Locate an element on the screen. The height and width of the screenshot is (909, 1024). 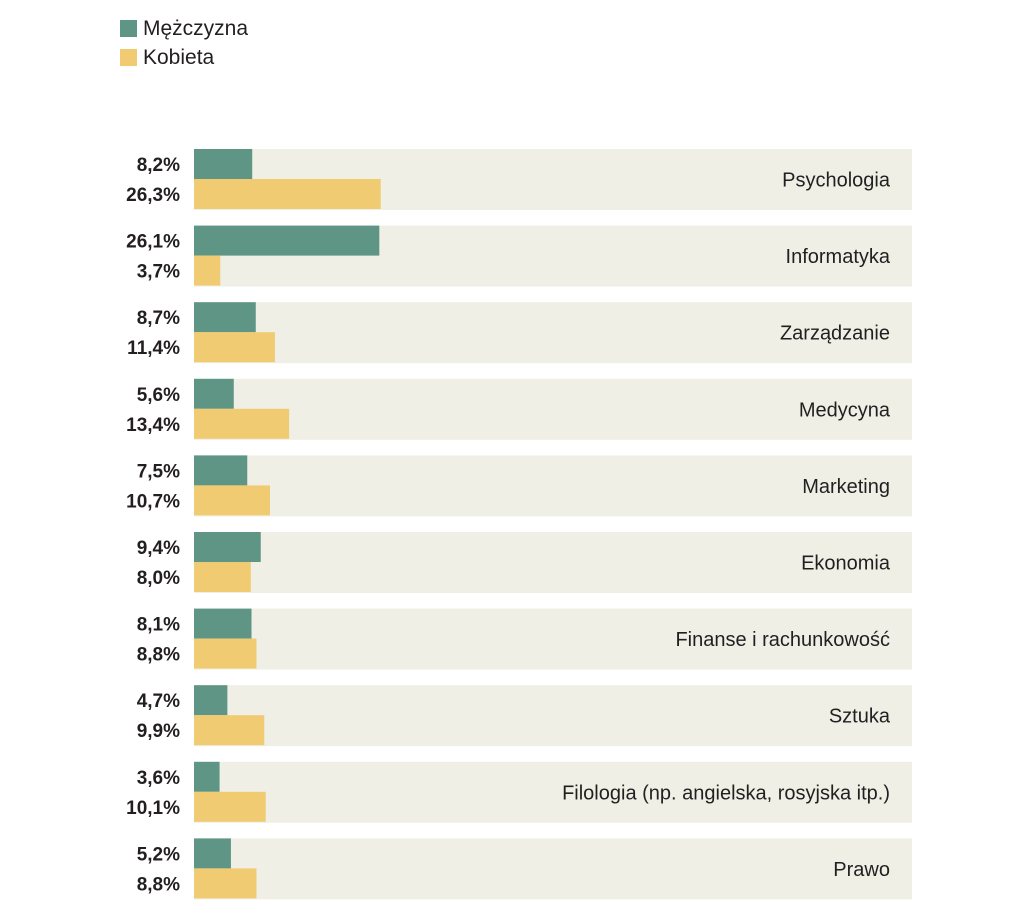
data-label-female: 11,4% is located at coordinates (153, 348).